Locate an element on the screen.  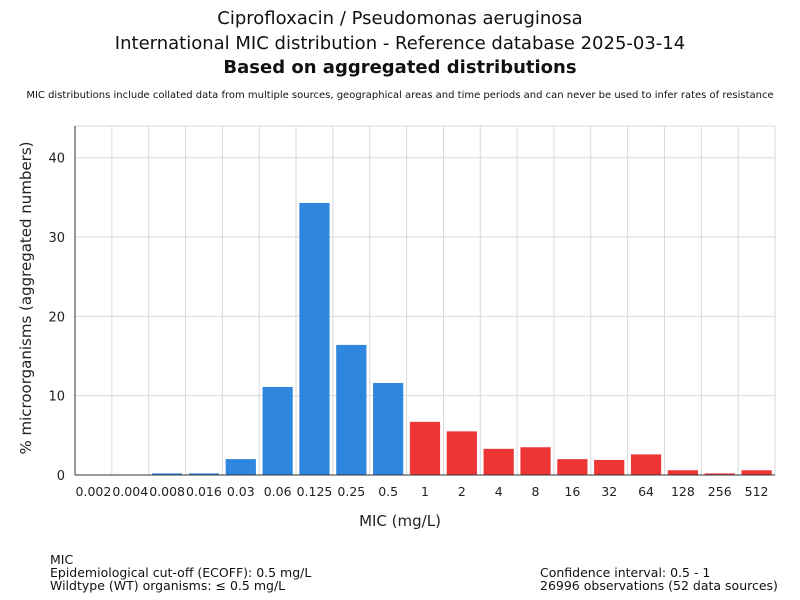
y-tick-labels: 0 10 20 30 40 is located at coordinates (56, 318).